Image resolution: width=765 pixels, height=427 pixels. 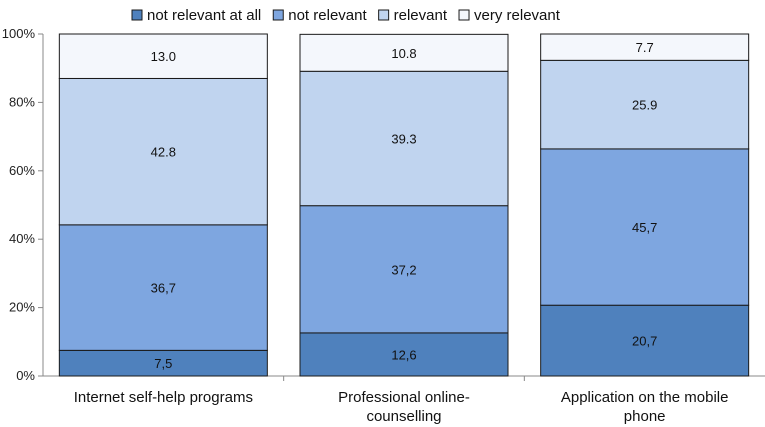 I want to click on legend-label: very relevant, so click(x=517, y=15).